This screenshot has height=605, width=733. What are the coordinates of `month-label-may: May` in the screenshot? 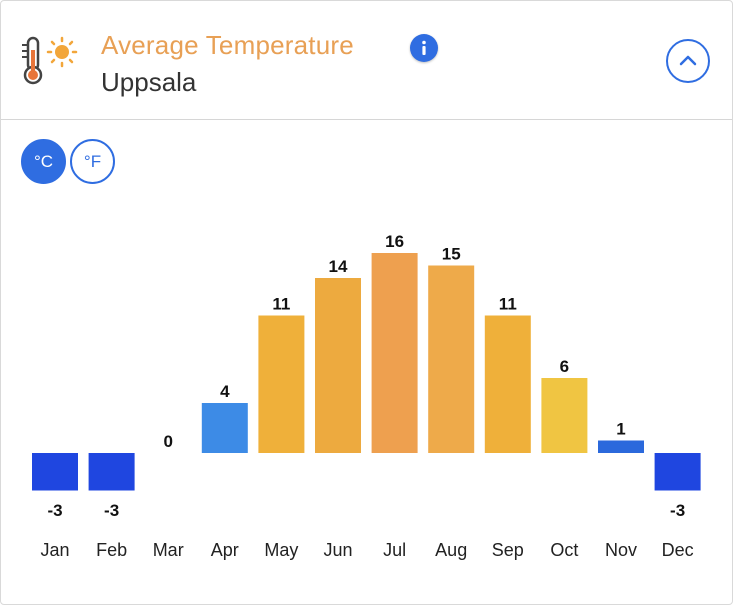 It's located at (281, 550).